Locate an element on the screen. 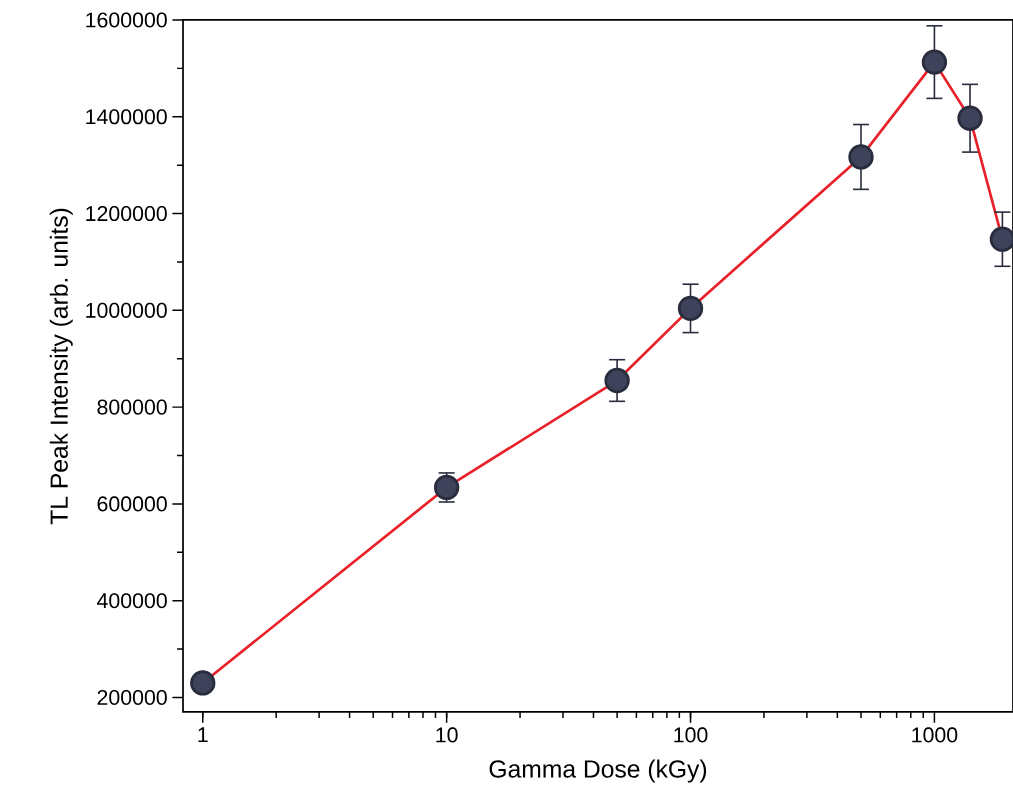  y-tick-label: 1600000 is located at coordinates (126, 20).